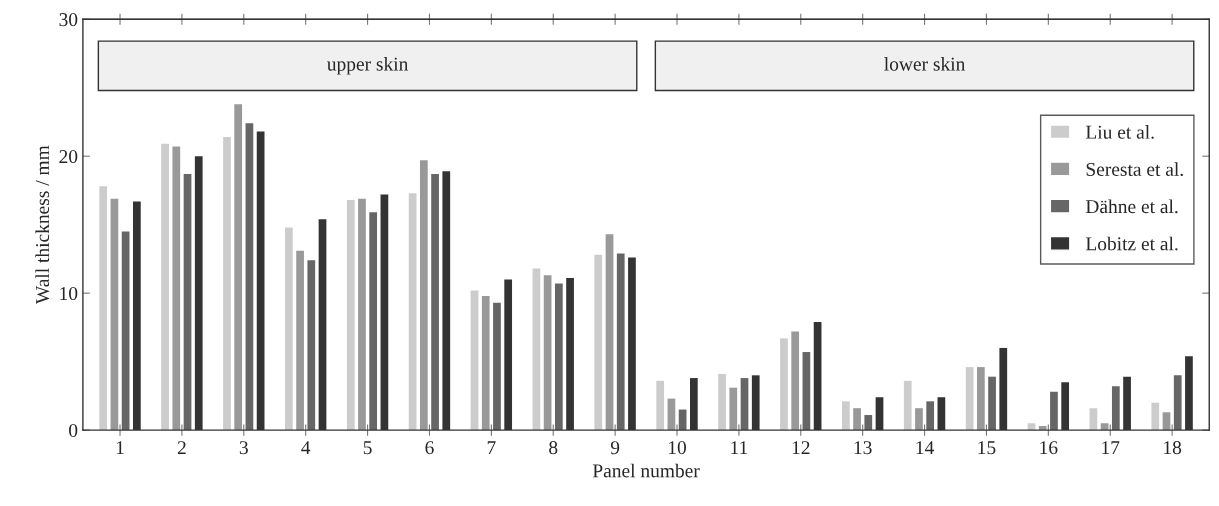  Describe the element at coordinates (677, 448) in the screenshot. I see `x-tick-label: 10` at that location.